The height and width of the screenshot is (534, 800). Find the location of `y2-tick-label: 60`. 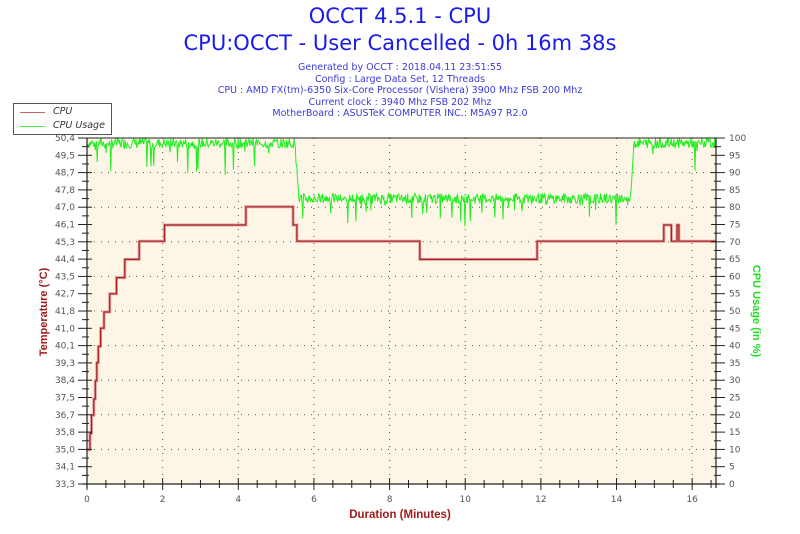

y2-tick-label: 60 is located at coordinates (735, 277).